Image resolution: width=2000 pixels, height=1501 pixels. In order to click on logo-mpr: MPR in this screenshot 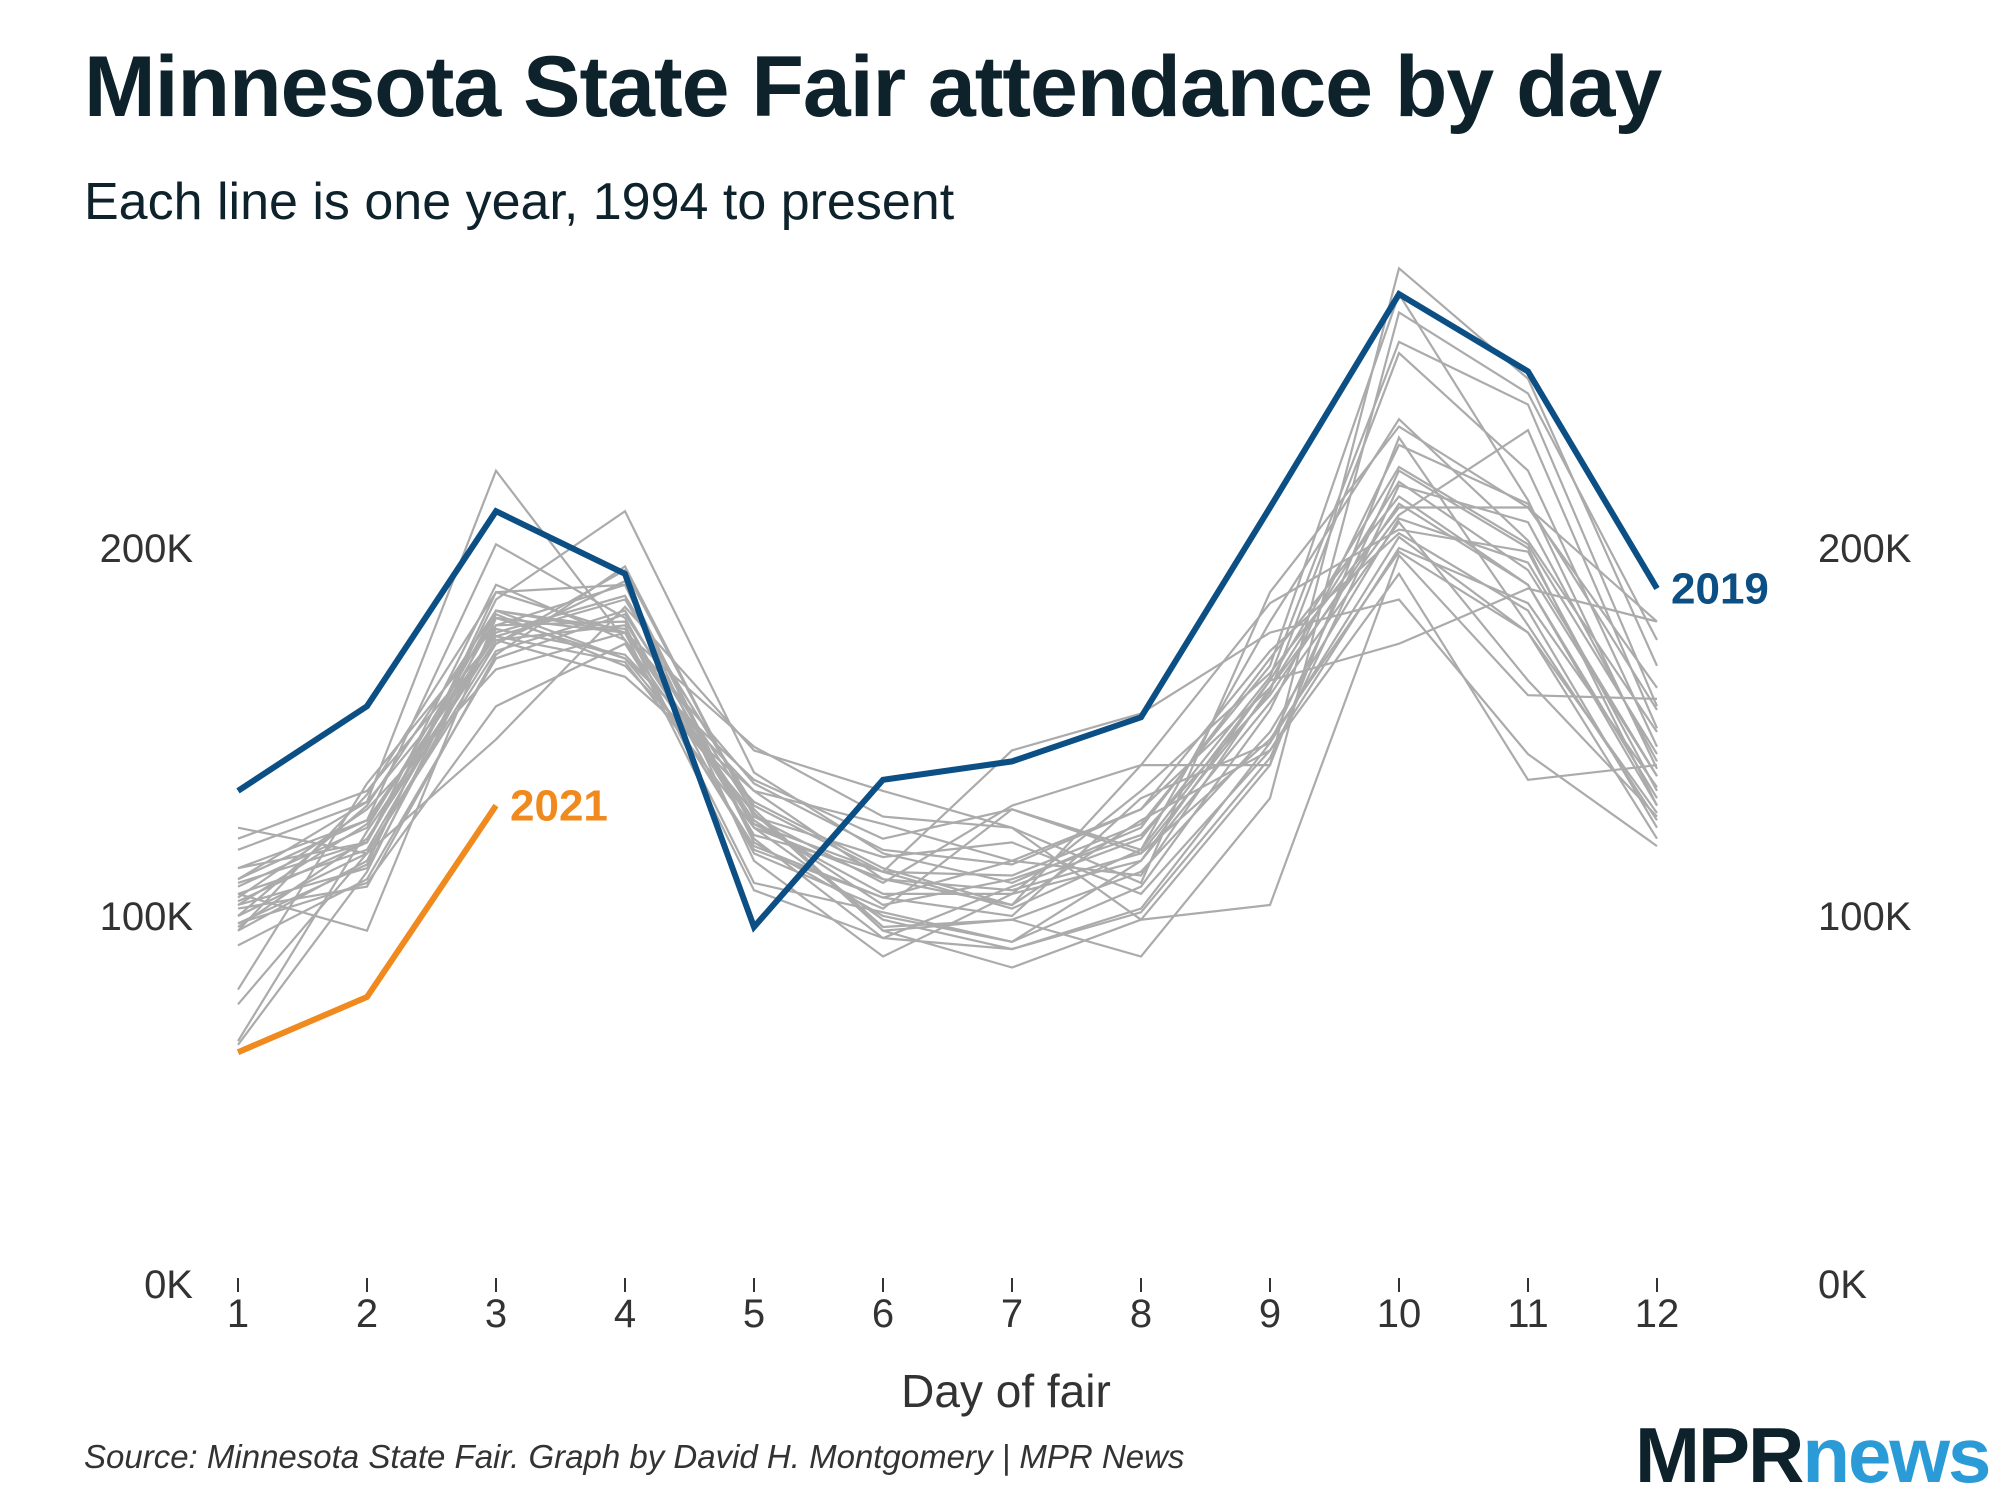, I will do `click(1719, 1455)`.